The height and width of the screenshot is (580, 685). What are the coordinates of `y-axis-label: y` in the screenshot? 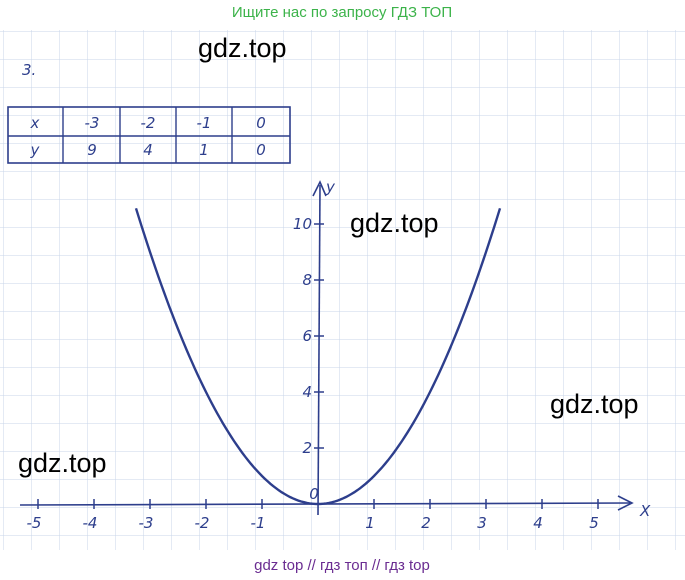 It's located at (330, 187).